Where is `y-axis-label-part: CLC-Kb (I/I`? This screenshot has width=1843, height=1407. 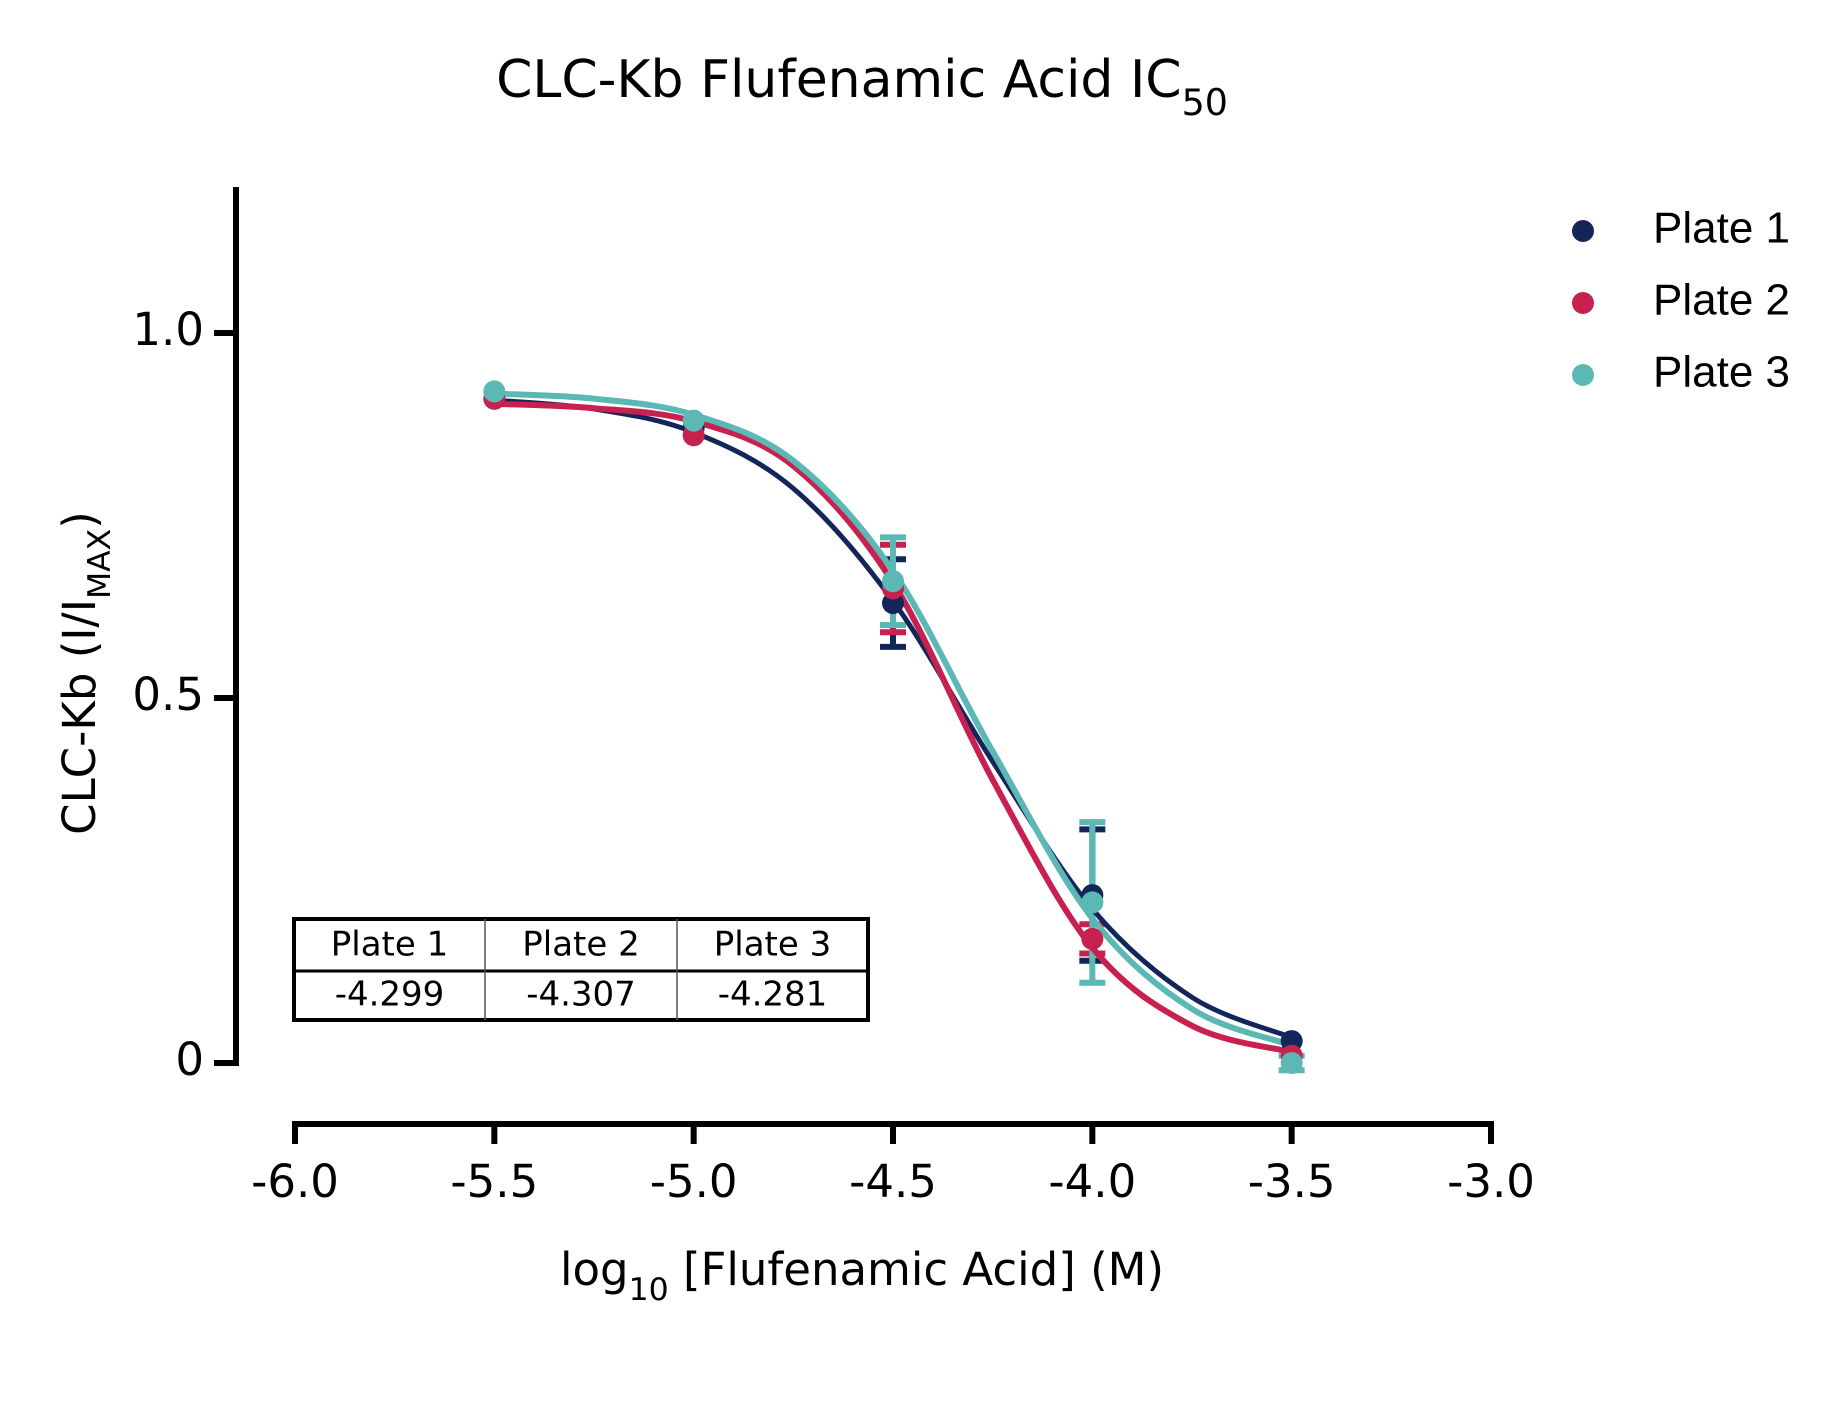
y-axis-label-part: CLC-Kb (I/I is located at coordinates (79, 717).